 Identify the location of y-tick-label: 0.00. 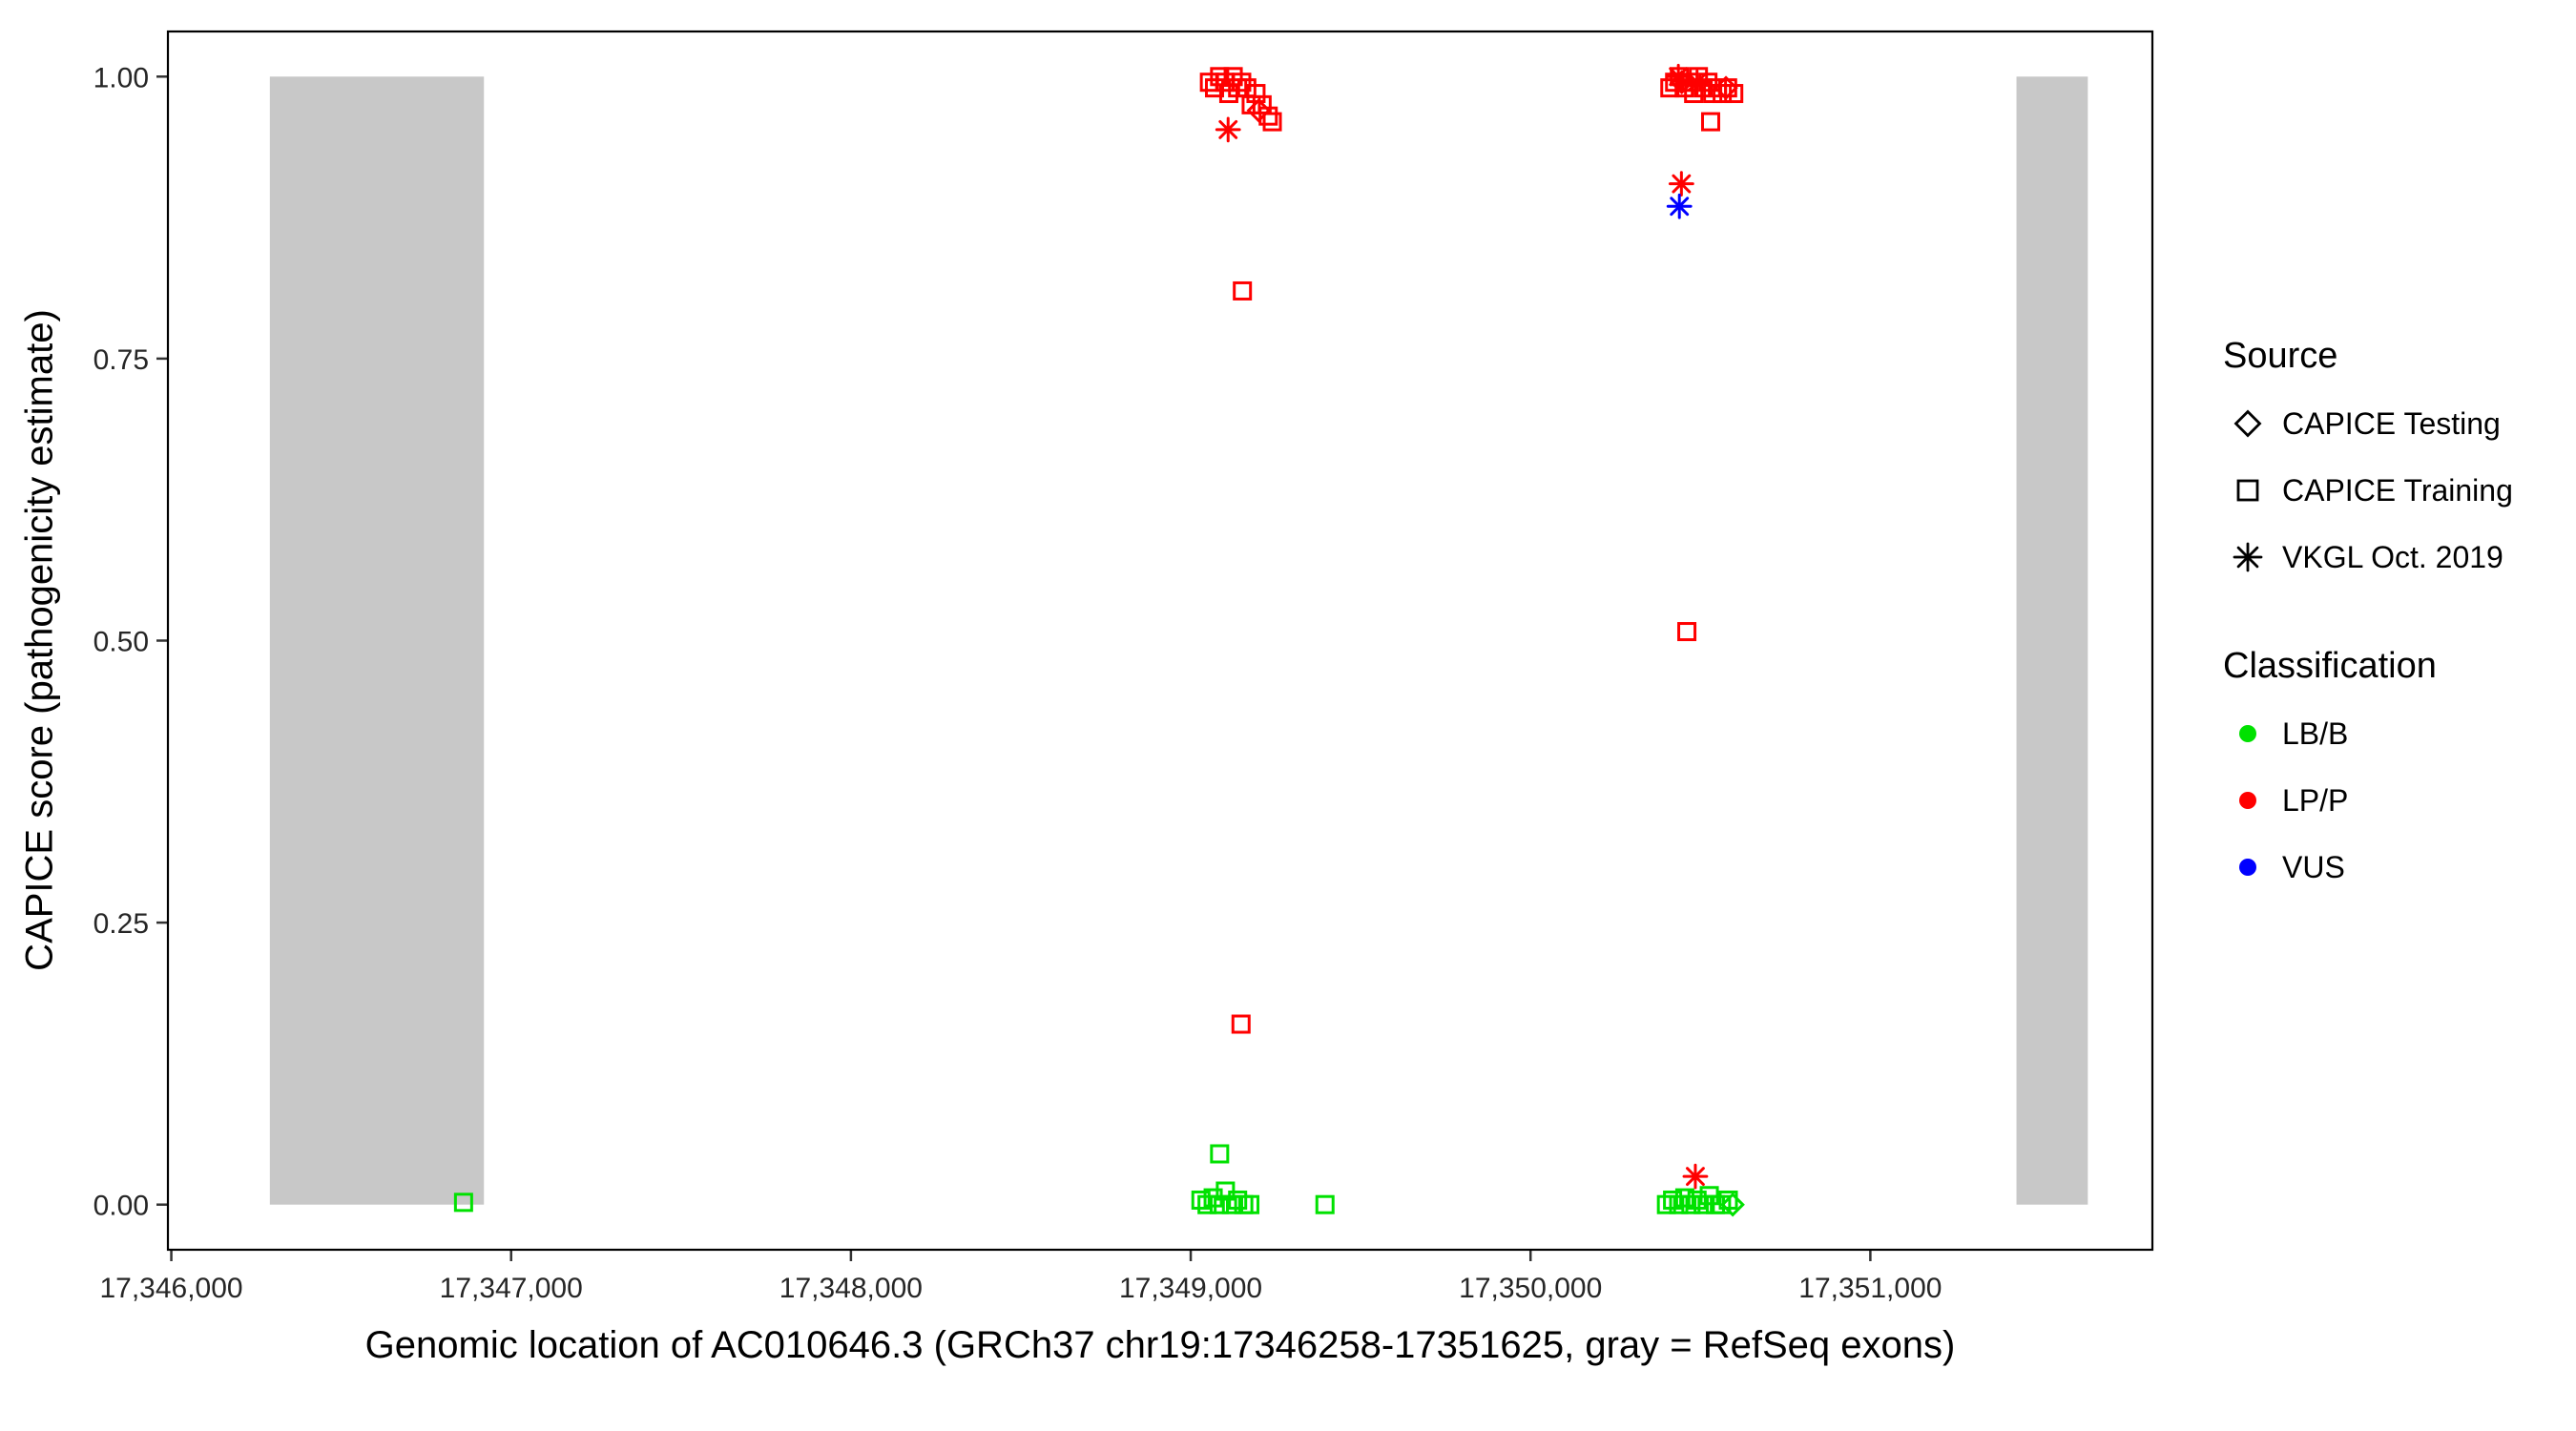
(121, 1206).